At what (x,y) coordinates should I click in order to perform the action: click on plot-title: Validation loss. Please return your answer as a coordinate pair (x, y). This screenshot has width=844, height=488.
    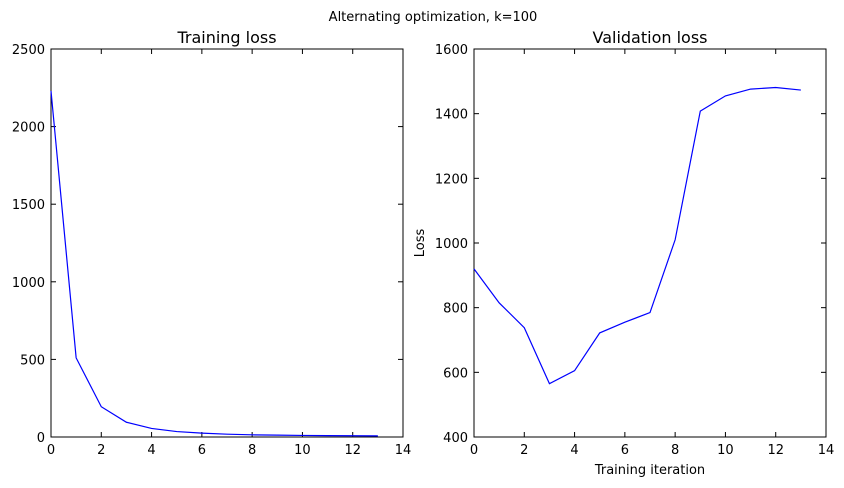
    Looking at the image, I should click on (650, 37).